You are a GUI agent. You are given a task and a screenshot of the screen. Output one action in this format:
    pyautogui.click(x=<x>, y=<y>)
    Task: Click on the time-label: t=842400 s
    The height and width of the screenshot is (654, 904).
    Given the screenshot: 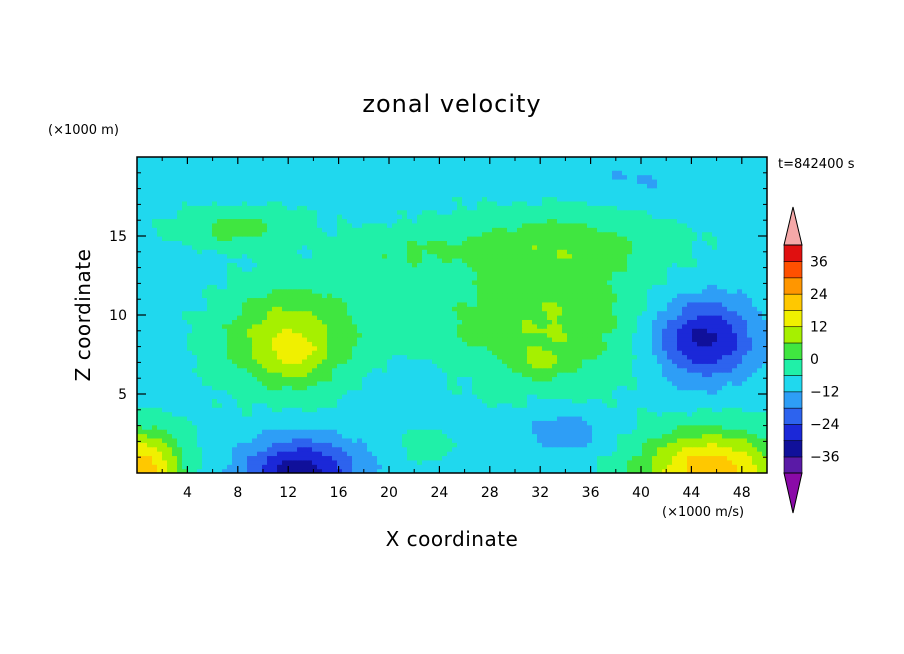 What is the action you would take?
    pyautogui.click(x=816, y=164)
    